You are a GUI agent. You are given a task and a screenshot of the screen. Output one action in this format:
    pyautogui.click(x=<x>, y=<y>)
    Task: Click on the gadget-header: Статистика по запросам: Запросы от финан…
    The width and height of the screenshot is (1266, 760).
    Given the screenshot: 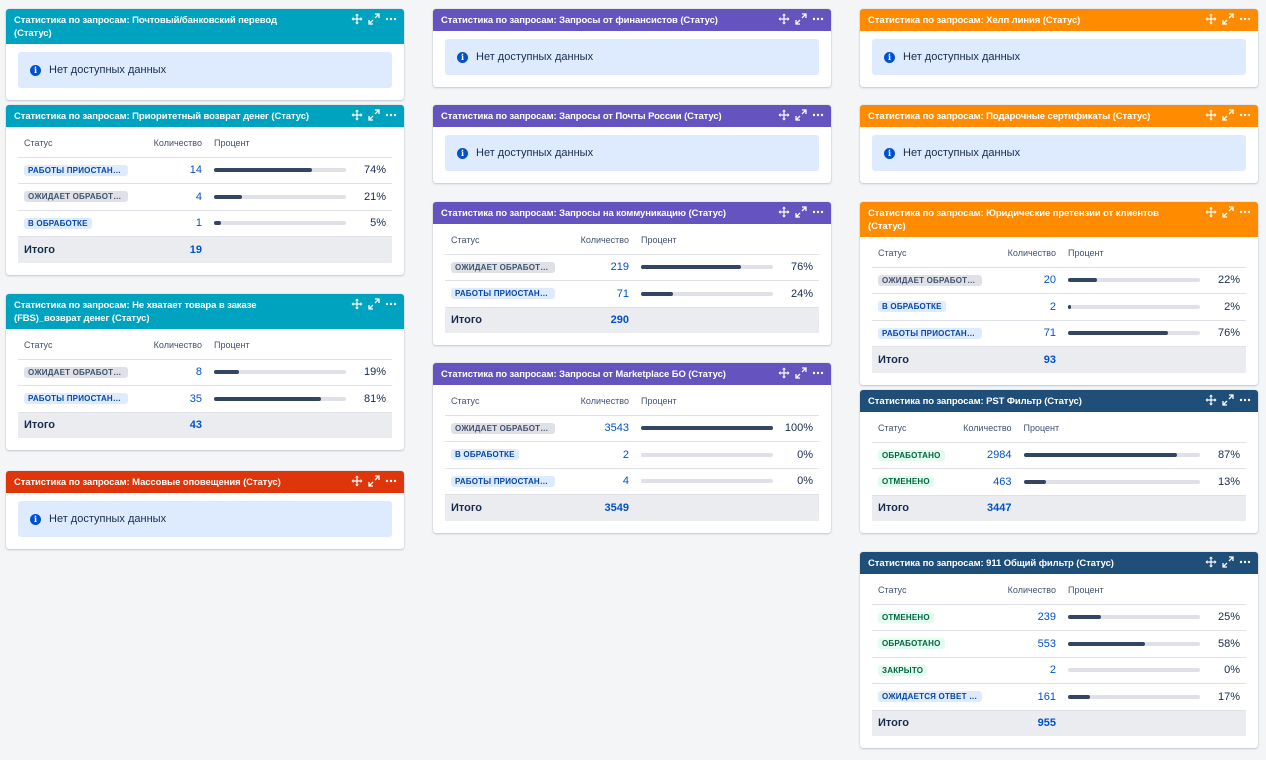 What is the action you would take?
    pyautogui.click(x=632, y=20)
    